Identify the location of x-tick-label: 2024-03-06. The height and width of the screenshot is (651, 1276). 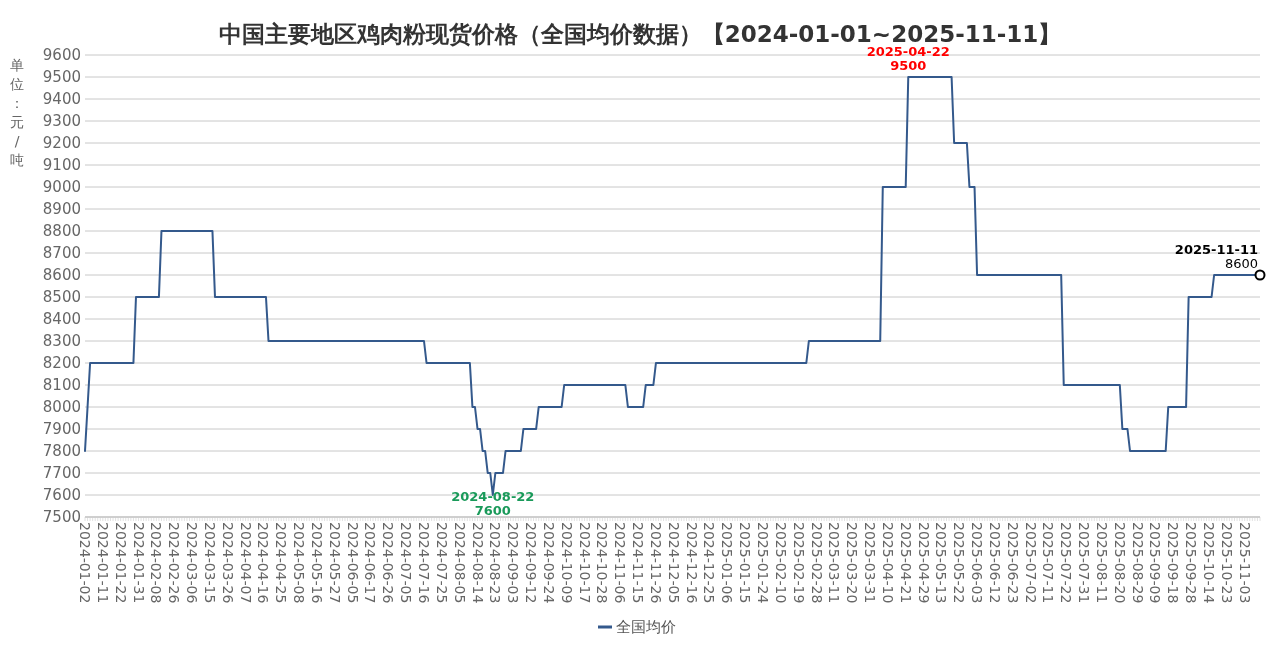
(192, 563).